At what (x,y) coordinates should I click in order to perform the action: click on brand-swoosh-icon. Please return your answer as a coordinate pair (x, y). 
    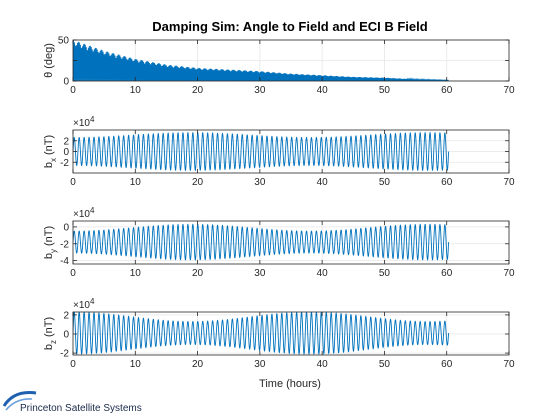
    Looking at the image, I should click on (19, 399).